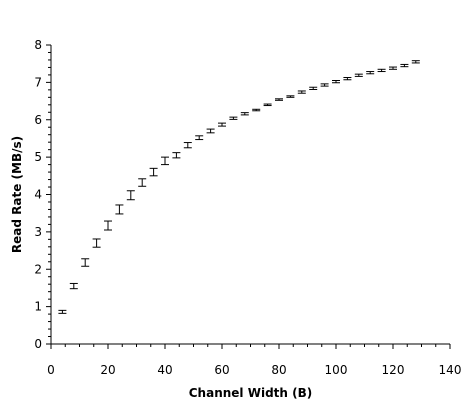 The image size is (469, 413). Describe the element at coordinates (38, 82) in the screenshot. I see `y-tick-label: 7` at that location.